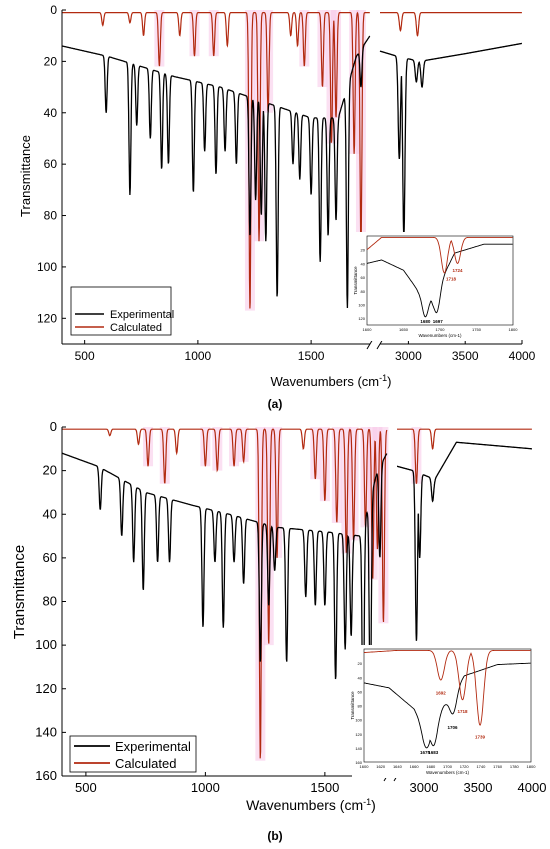 Image resolution: width=550 pixels, height=849 pixels. Describe the element at coordinates (464, 541) in the screenshot. I see `pb-experimental-line-right` at that location.